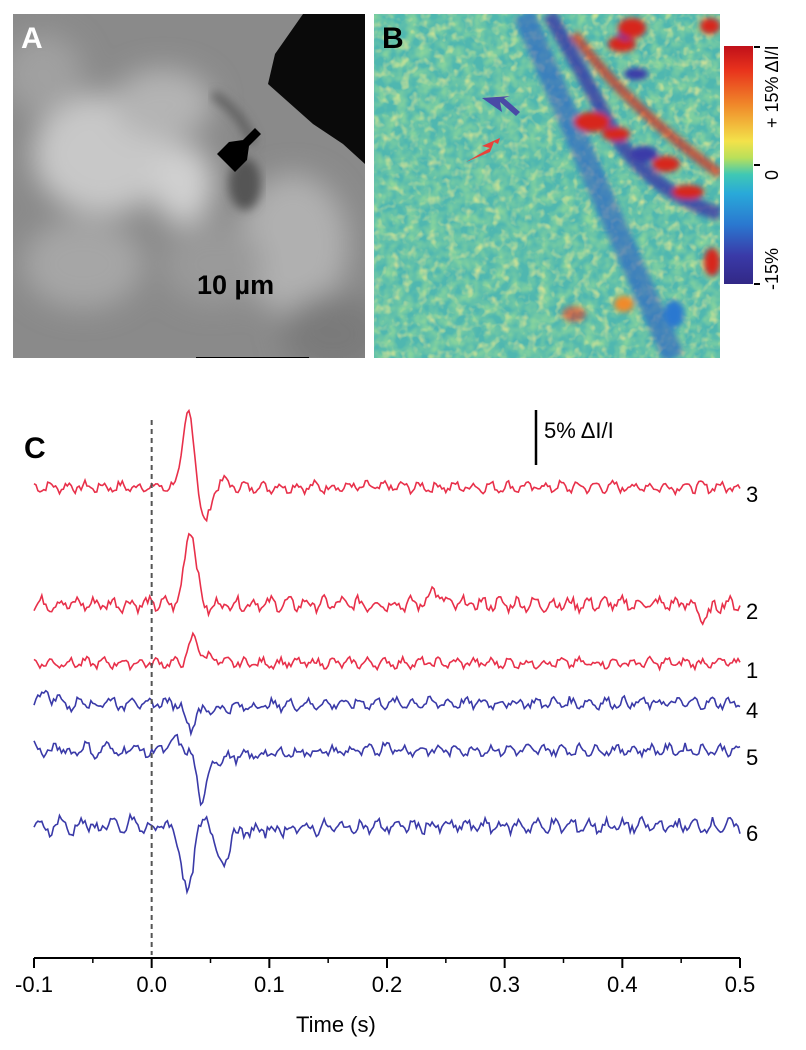 This screenshot has width=806, height=1050. Describe the element at coordinates (252, 357) in the screenshot. I see `scalebar-line` at that location.